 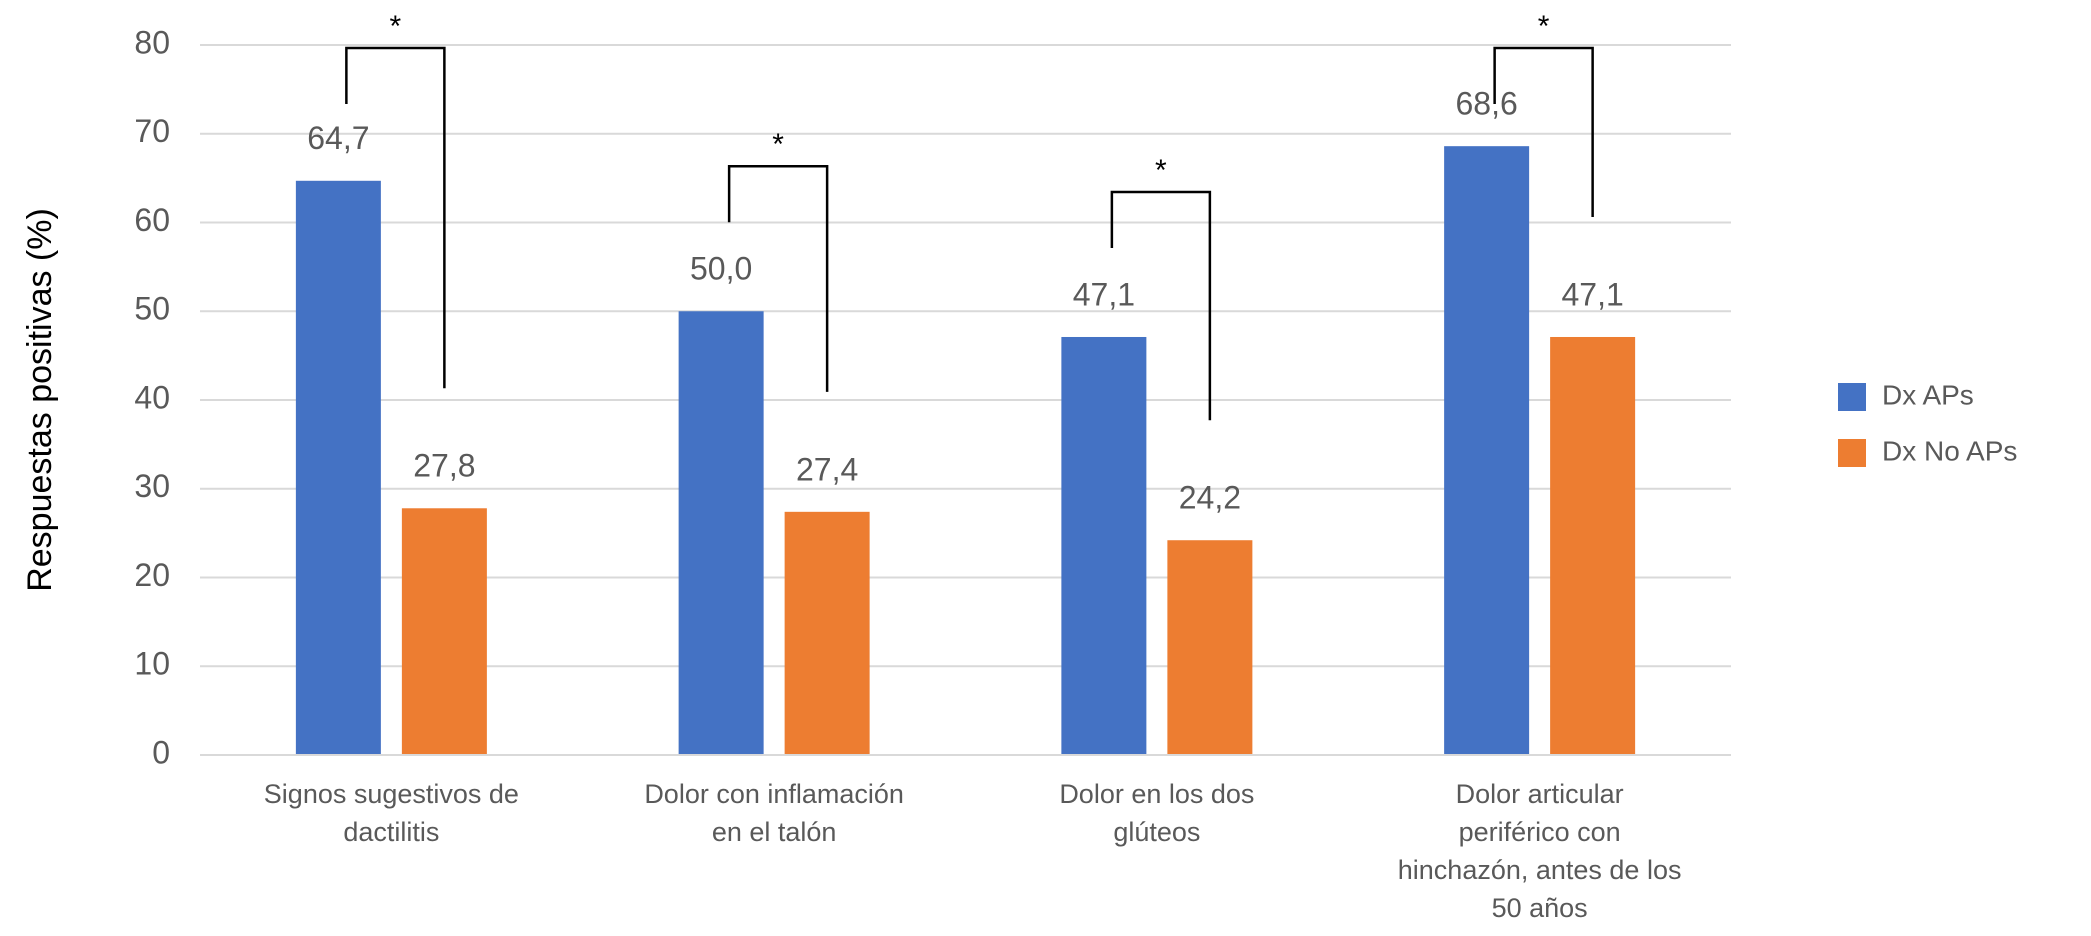 What do you see at coordinates (40, 400) in the screenshot?
I see `y-axis-title: Respuestas positivas (%)` at bounding box center [40, 400].